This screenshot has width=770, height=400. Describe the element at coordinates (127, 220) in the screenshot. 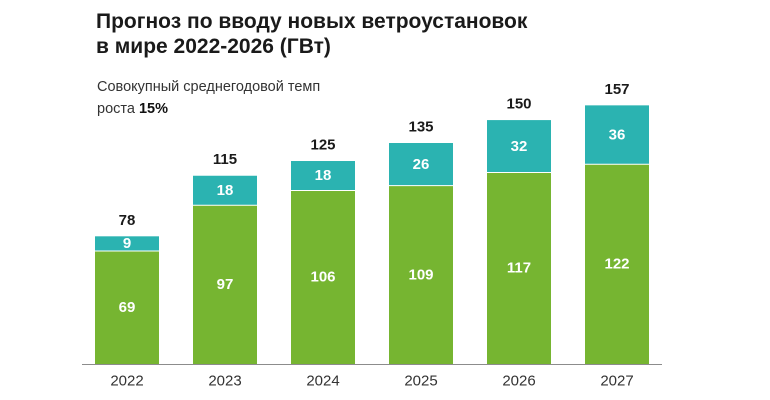

I see `bar-total-2022: 78` at that location.